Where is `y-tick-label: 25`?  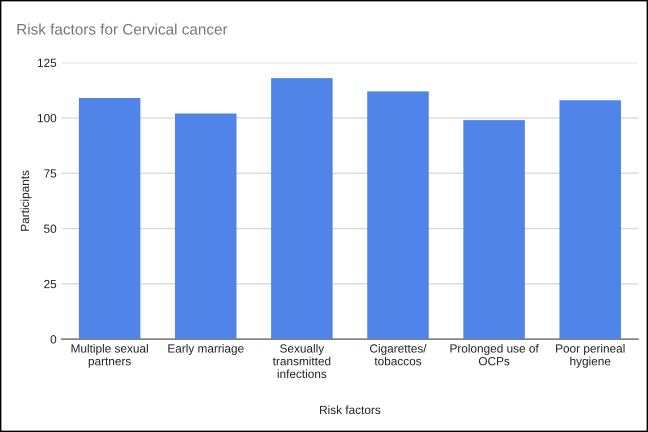
y-tick-label: 25 is located at coordinates (50, 284).